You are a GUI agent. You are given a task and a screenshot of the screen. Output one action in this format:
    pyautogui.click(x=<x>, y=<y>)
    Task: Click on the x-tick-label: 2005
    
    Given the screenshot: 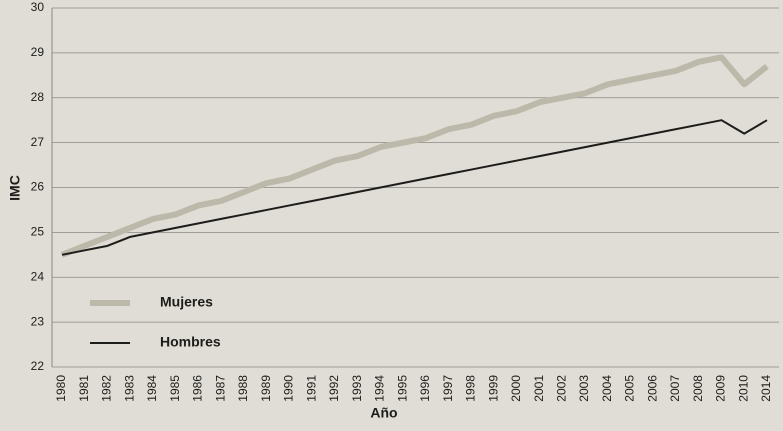 What is the action you would take?
    pyautogui.click(x=630, y=388)
    